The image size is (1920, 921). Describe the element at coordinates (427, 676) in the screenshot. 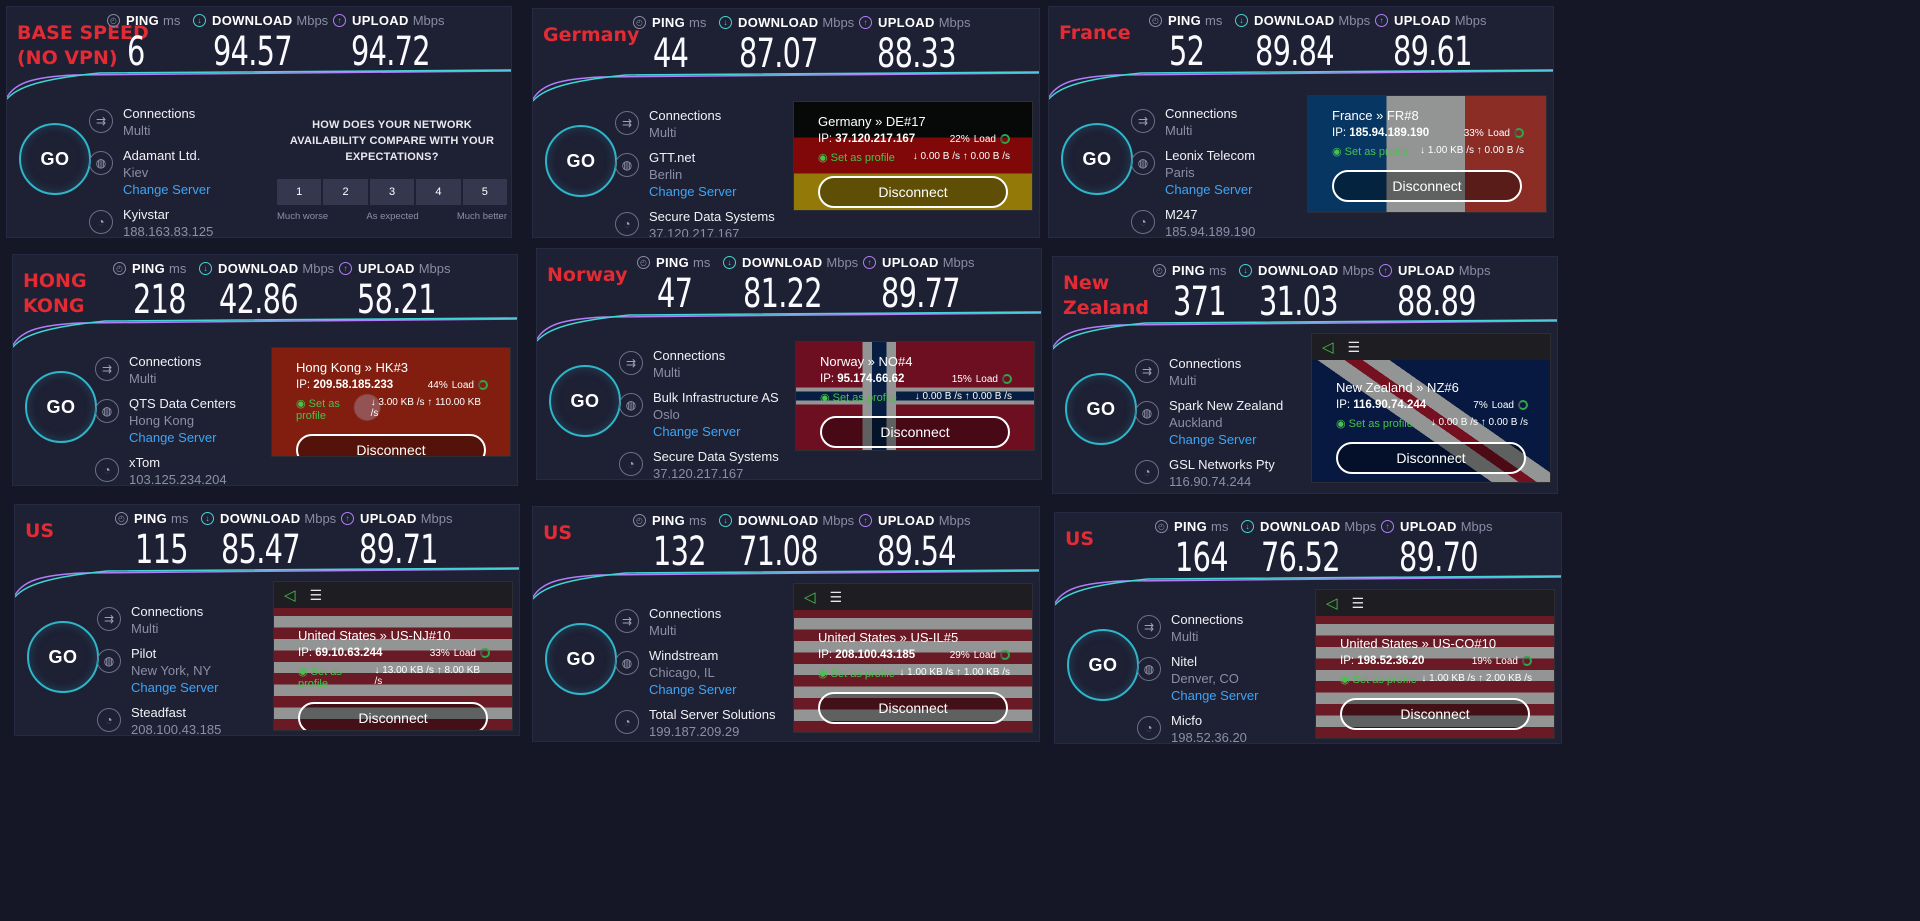

I see `vpn-speeds: ↓ 13.00 KB /s ↑ 8.00 KB /s` at that location.